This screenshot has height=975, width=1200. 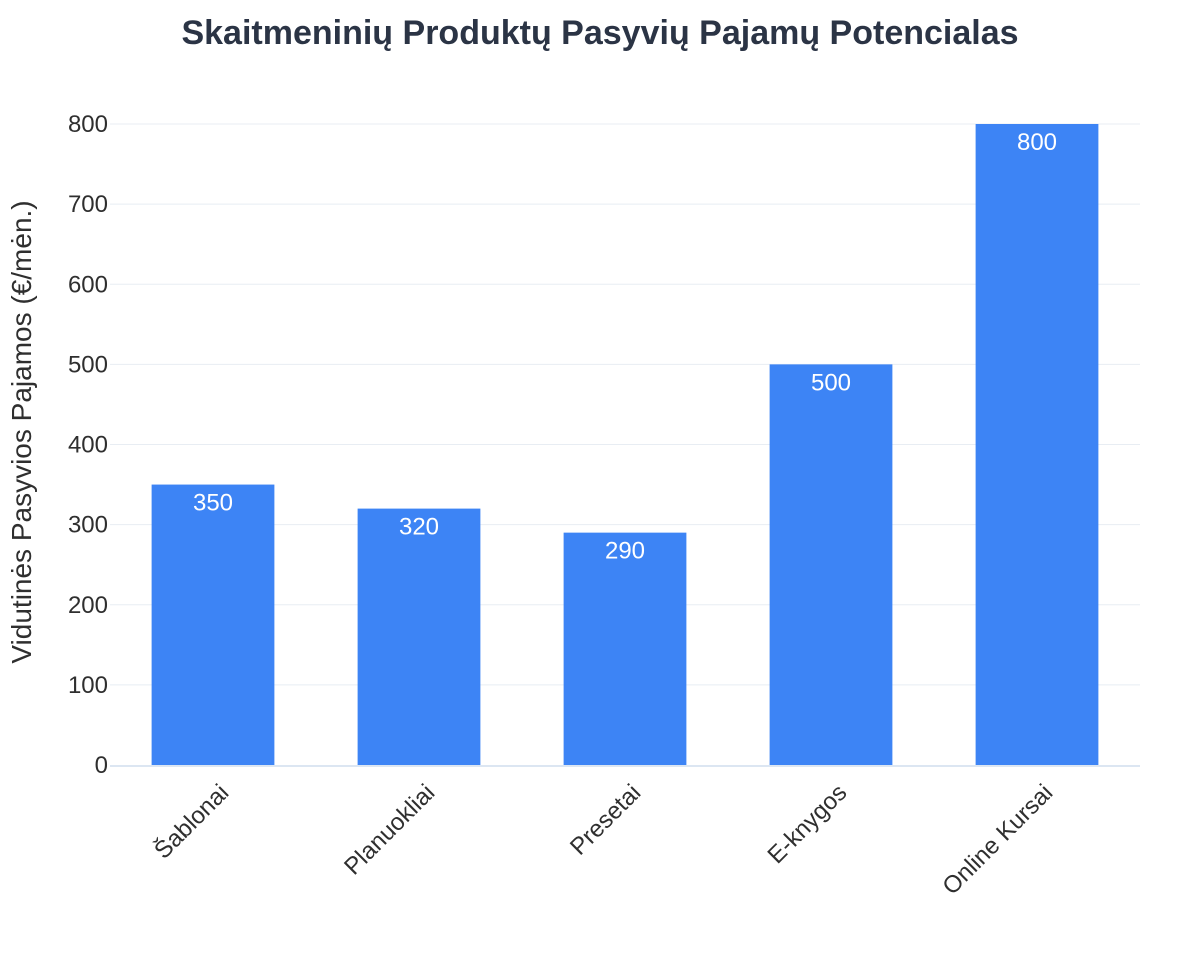 I want to click on y-tick-label: 100, so click(x=88, y=685).